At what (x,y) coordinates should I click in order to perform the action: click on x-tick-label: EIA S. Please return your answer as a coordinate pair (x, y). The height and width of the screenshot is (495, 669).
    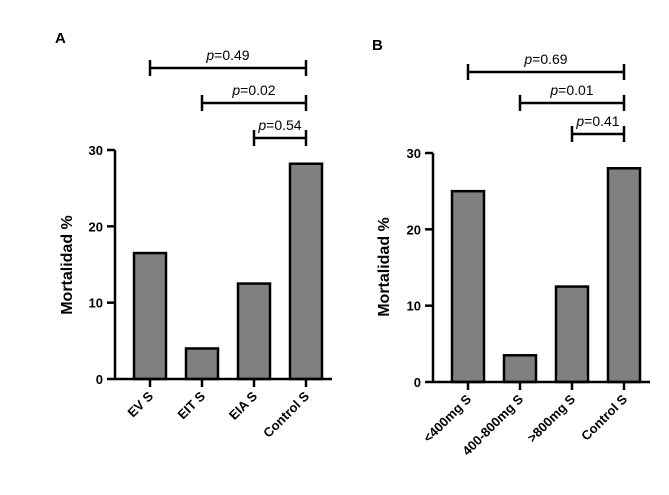
    Looking at the image, I should click on (243, 405).